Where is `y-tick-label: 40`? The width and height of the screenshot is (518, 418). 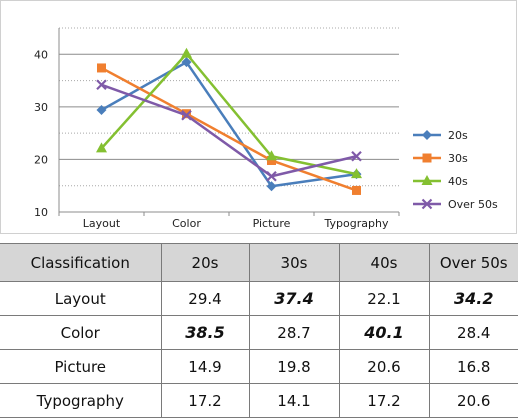
y-tick-label: 40 is located at coordinates (41, 54).